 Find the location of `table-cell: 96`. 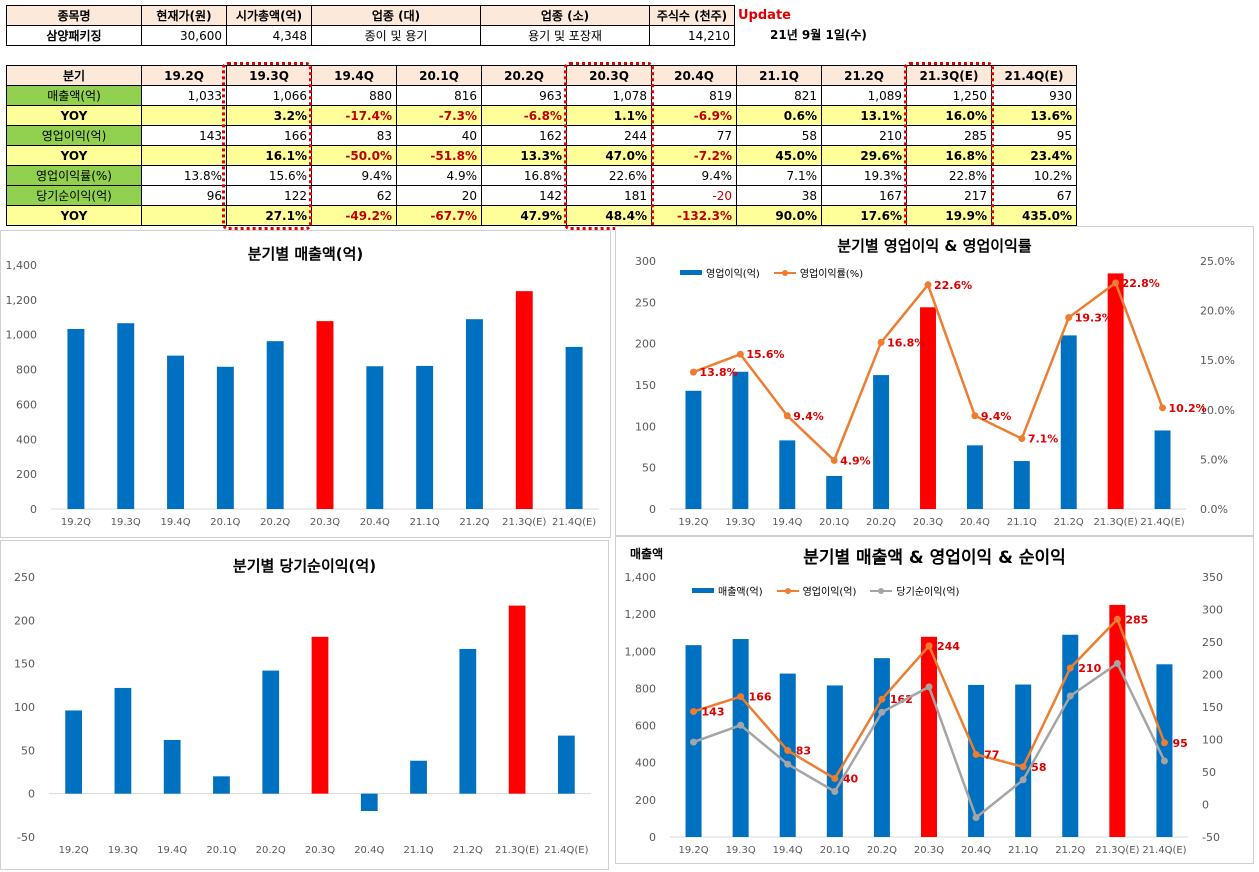

table-cell: 96 is located at coordinates (184, 195).